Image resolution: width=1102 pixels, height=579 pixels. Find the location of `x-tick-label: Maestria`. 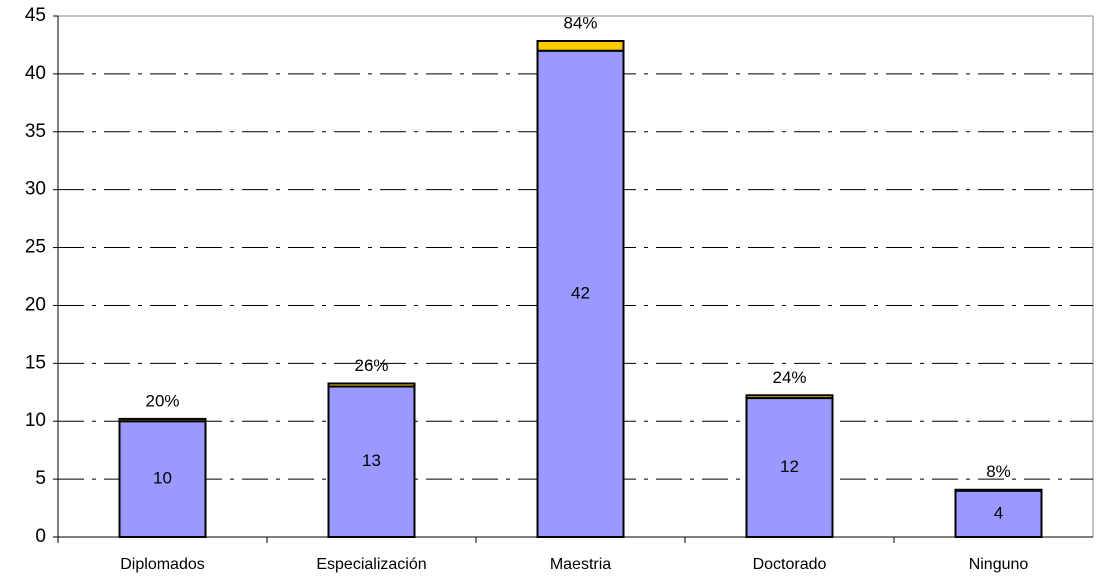

x-tick-label: Maestria is located at coordinates (580, 564).